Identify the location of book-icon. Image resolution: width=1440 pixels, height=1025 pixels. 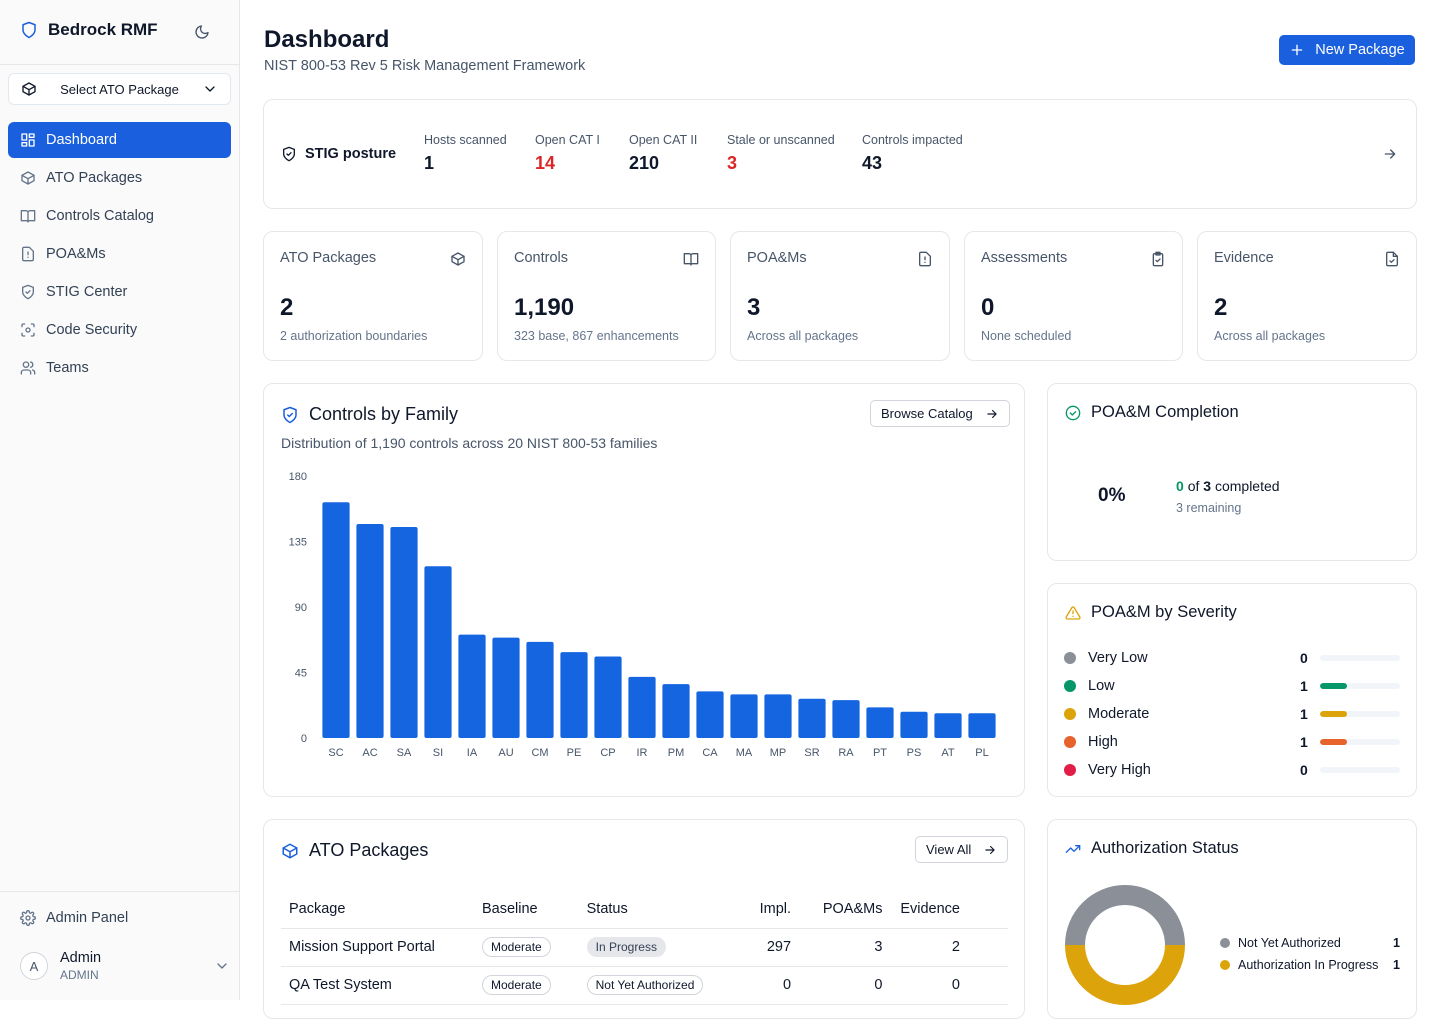
(691, 259).